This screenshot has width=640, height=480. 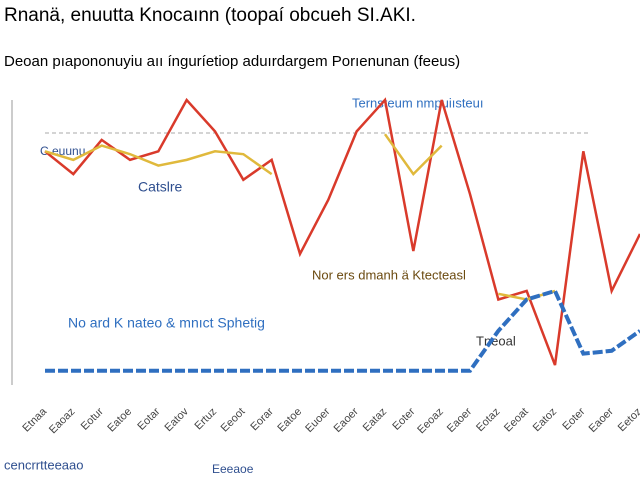 What do you see at coordinates (62, 151) in the screenshot?
I see `annotation: C euunu` at bounding box center [62, 151].